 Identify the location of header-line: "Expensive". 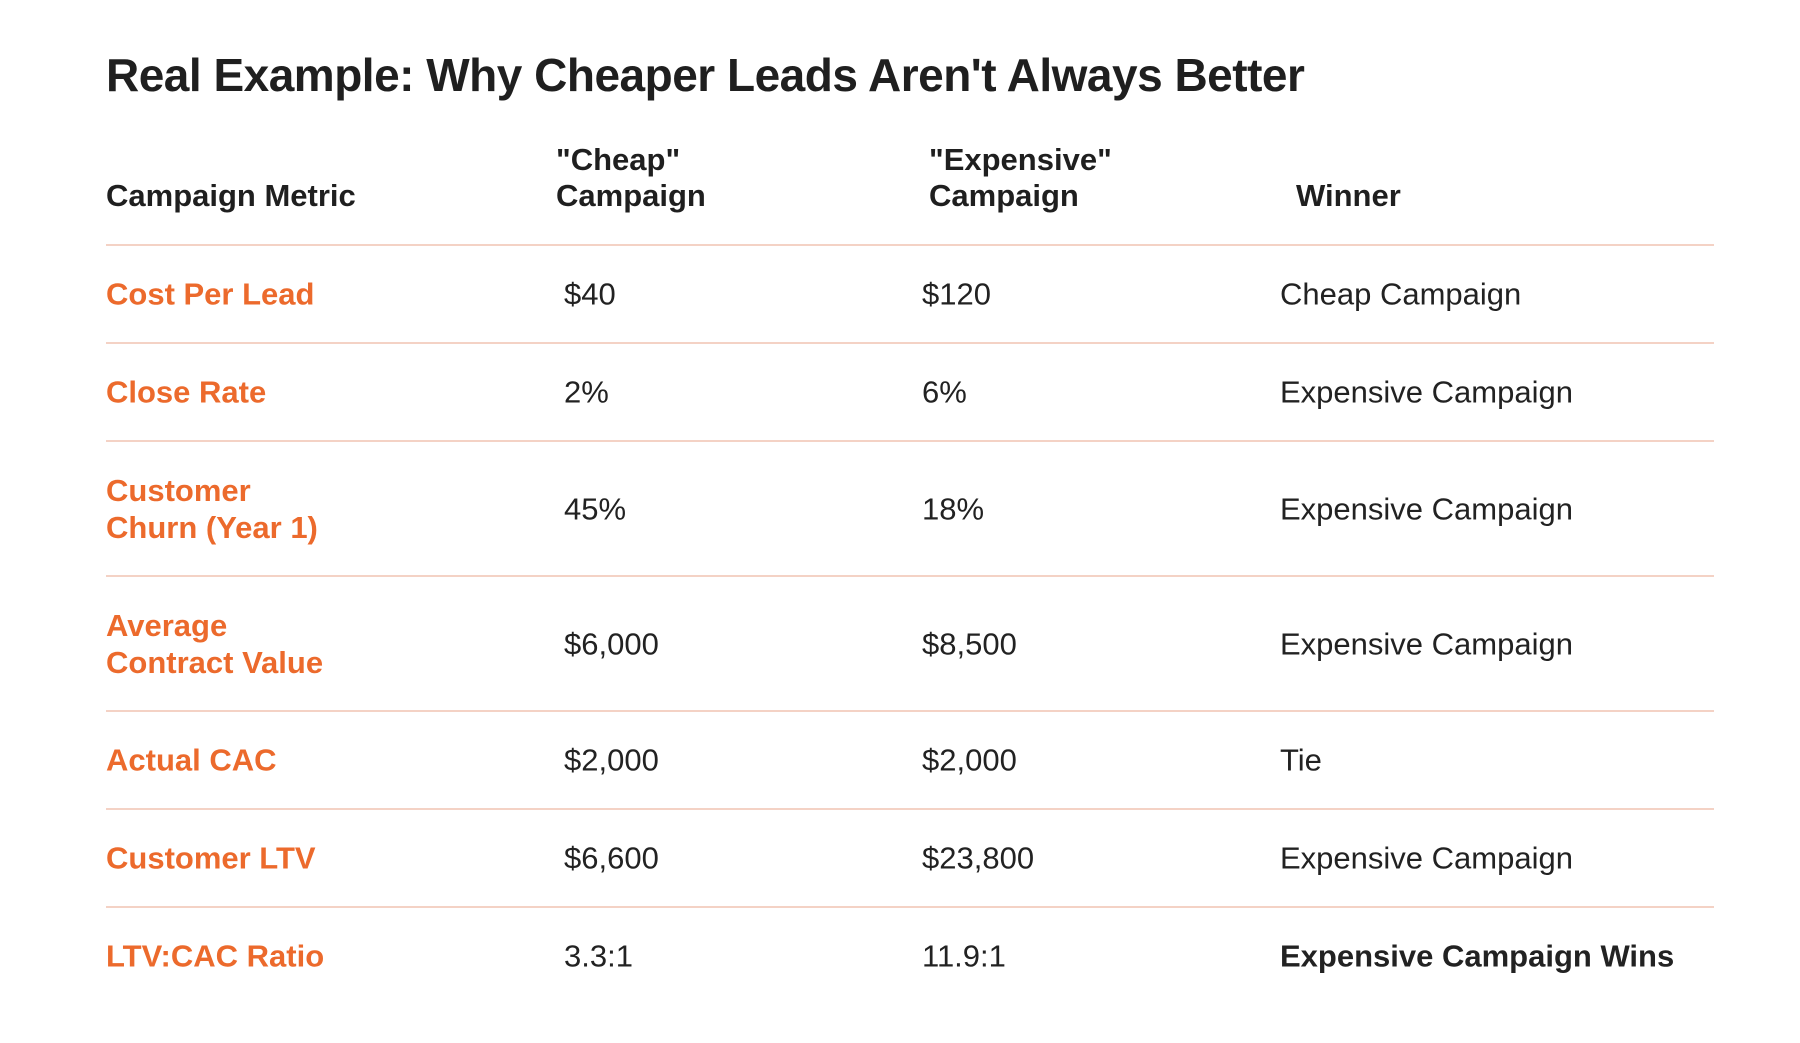
(1020, 159).